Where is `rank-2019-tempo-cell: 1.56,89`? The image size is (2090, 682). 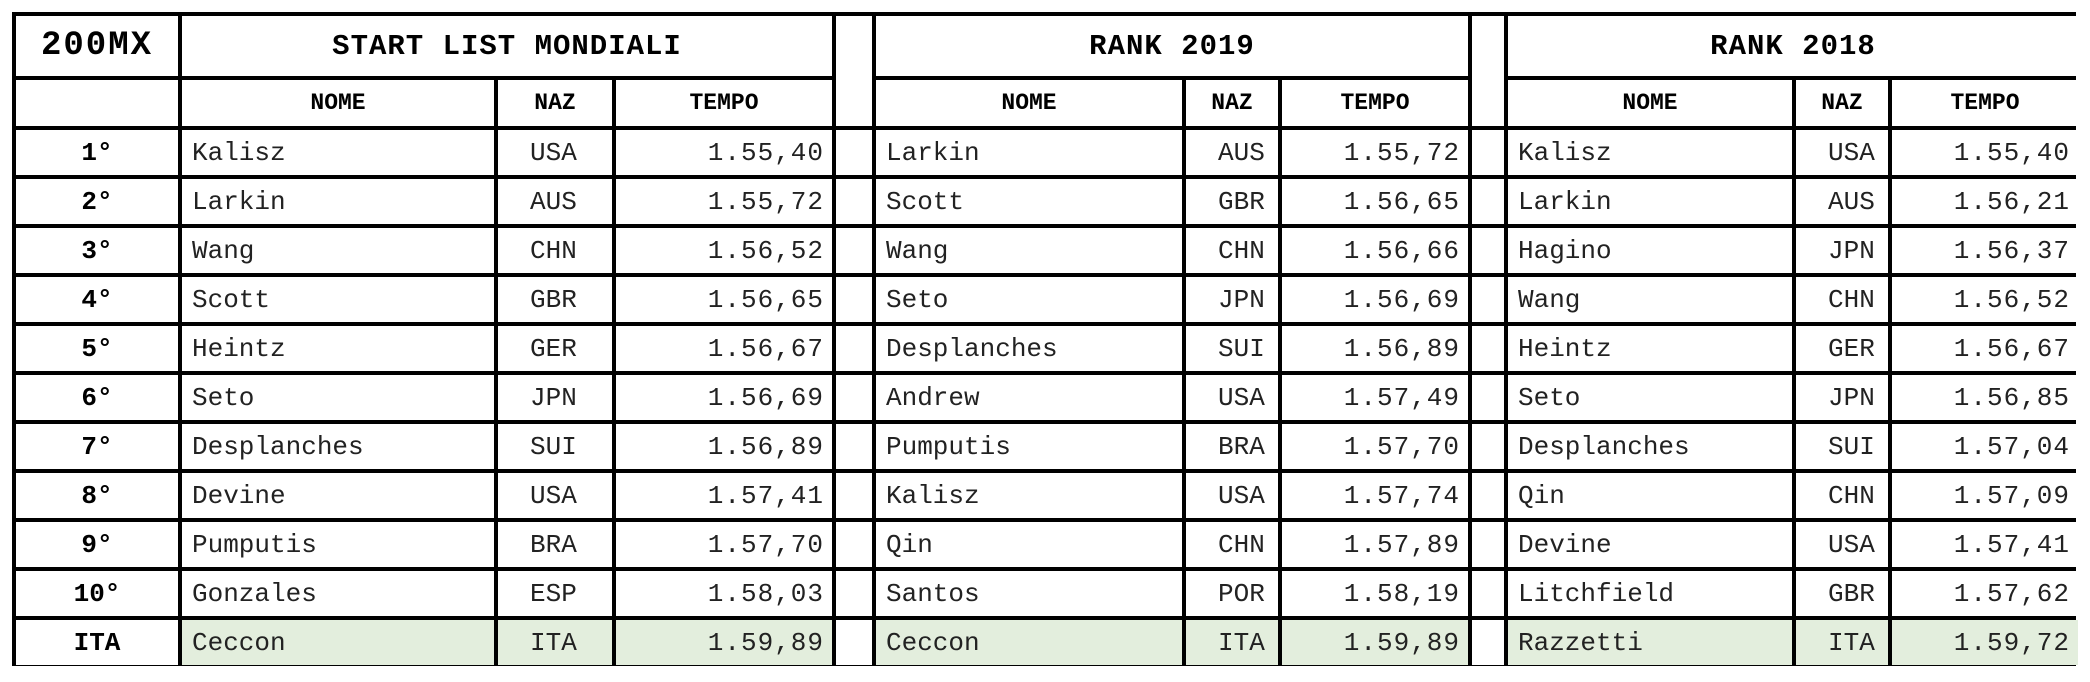 rank-2019-tempo-cell: 1.56,89 is located at coordinates (1375, 348).